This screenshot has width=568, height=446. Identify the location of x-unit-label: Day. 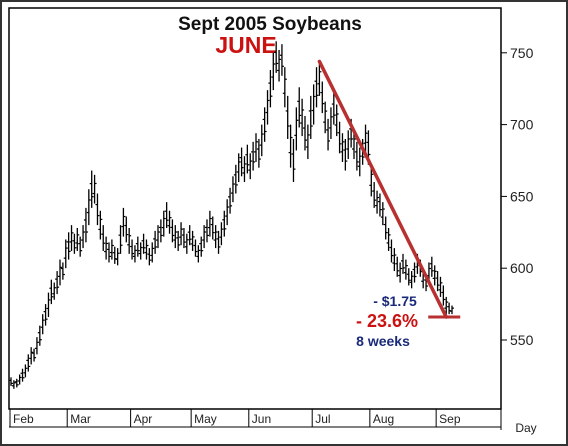
(525, 428).